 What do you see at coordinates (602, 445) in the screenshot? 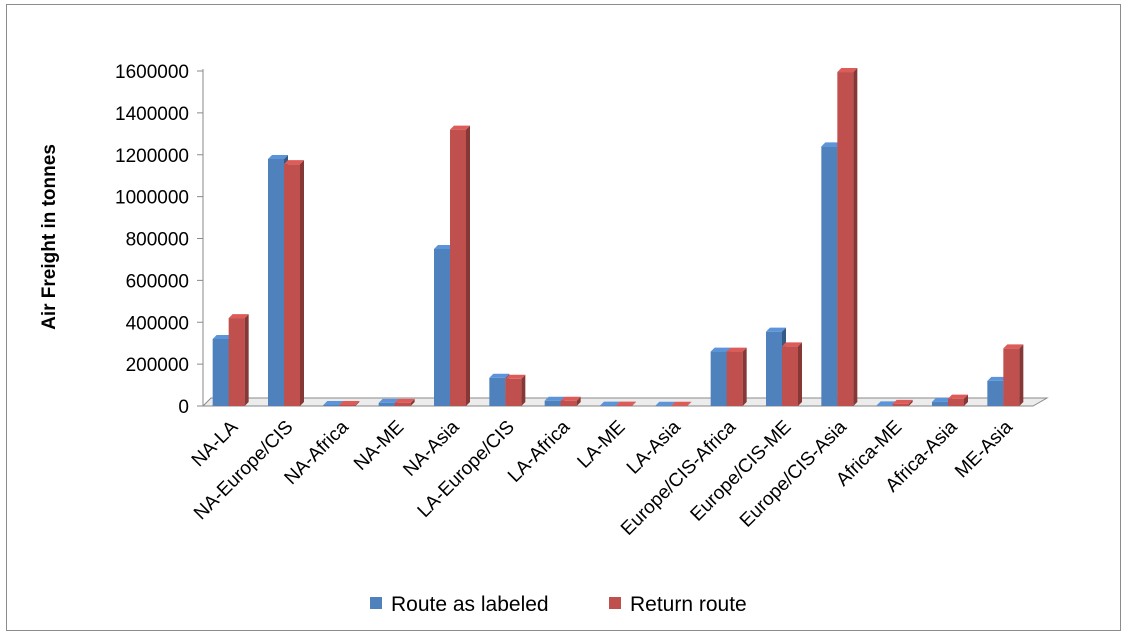
I see `x-tick-label: LA-ME` at bounding box center [602, 445].